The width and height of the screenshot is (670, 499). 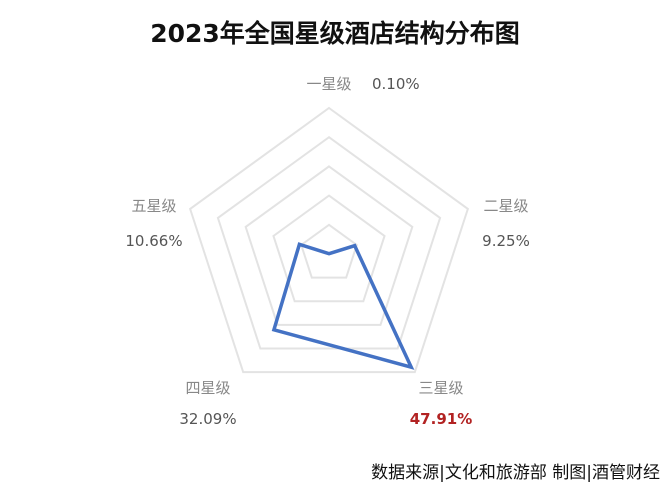 What do you see at coordinates (153, 241) in the screenshot?
I see `value-label: 10.66%` at bounding box center [153, 241].